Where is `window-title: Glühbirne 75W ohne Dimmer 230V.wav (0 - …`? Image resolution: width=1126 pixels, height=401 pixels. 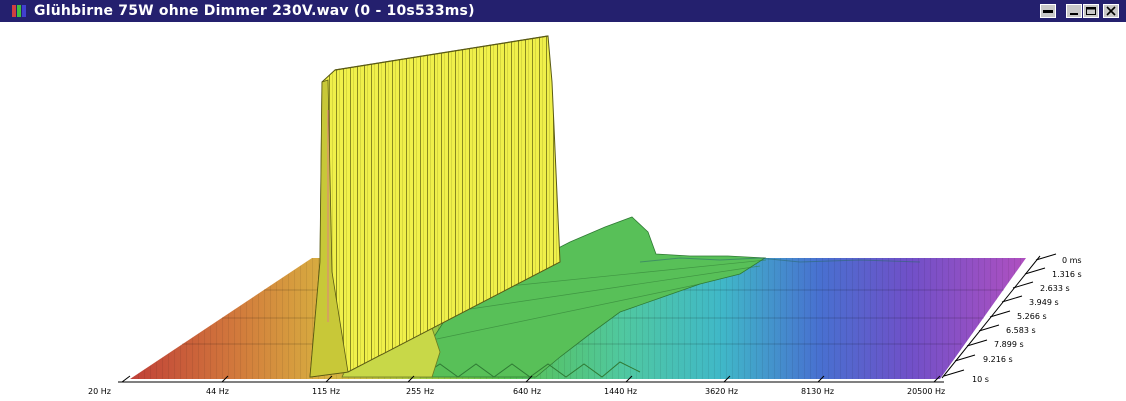
window-title: Glühbirne 75W ohne Dimmer 230V.wav (0 - … is located at coordinates (254, 11).